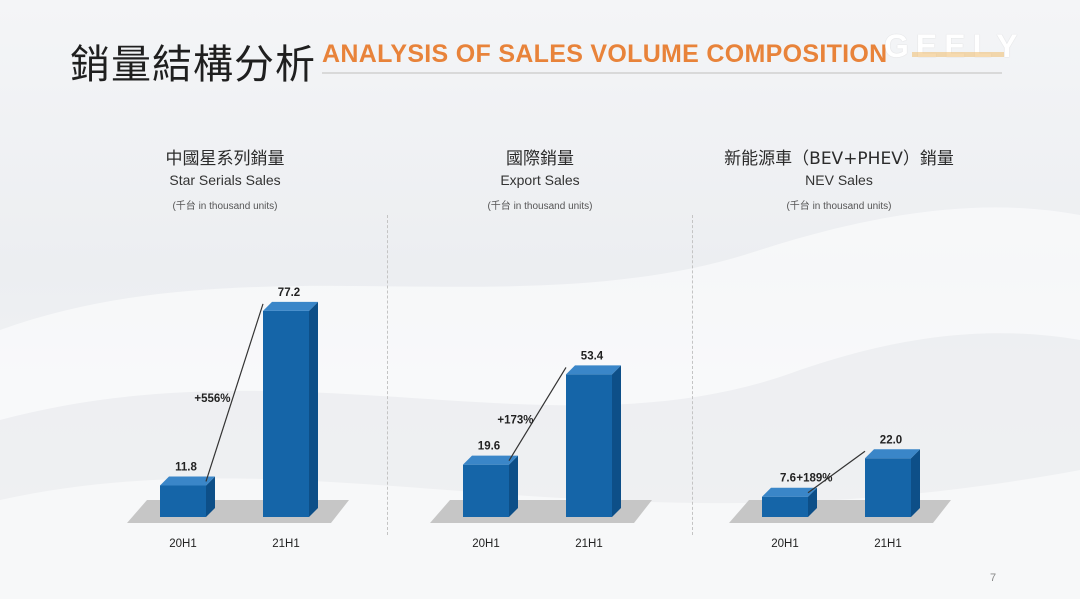 The height and width of the screenshot is (599, 1080). I want to click on page-title-english: ANALYSIS OF SALES VOLUME COMPOSITION, so click(605, 54).